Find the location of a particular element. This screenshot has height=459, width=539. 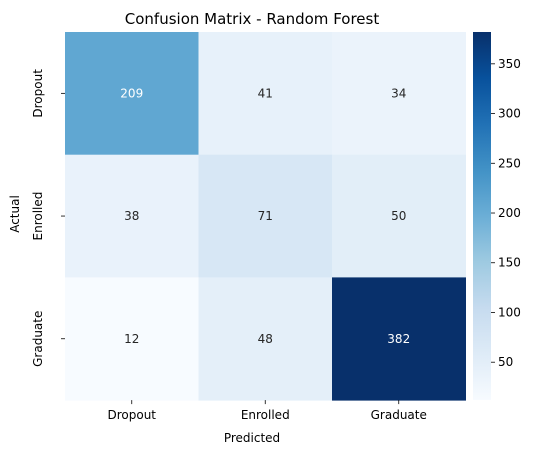

colorbar-tick-label: 100 is located at coordinates (509, 312).